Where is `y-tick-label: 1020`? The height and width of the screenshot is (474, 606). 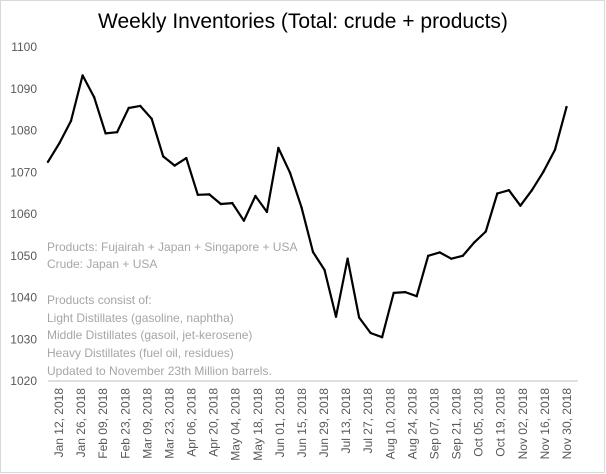
y-tick-label: 1020 is located at coordinates (23, 381).